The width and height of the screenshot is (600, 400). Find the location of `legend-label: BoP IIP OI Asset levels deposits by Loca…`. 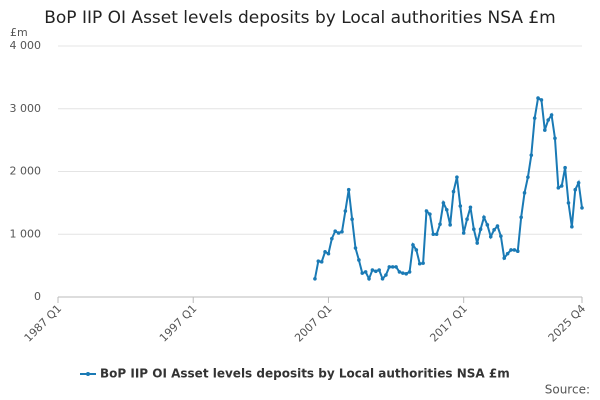

legend-label: BoP IIP OI Asset levels deposits by Loca… is located at coordinates (305, 374).